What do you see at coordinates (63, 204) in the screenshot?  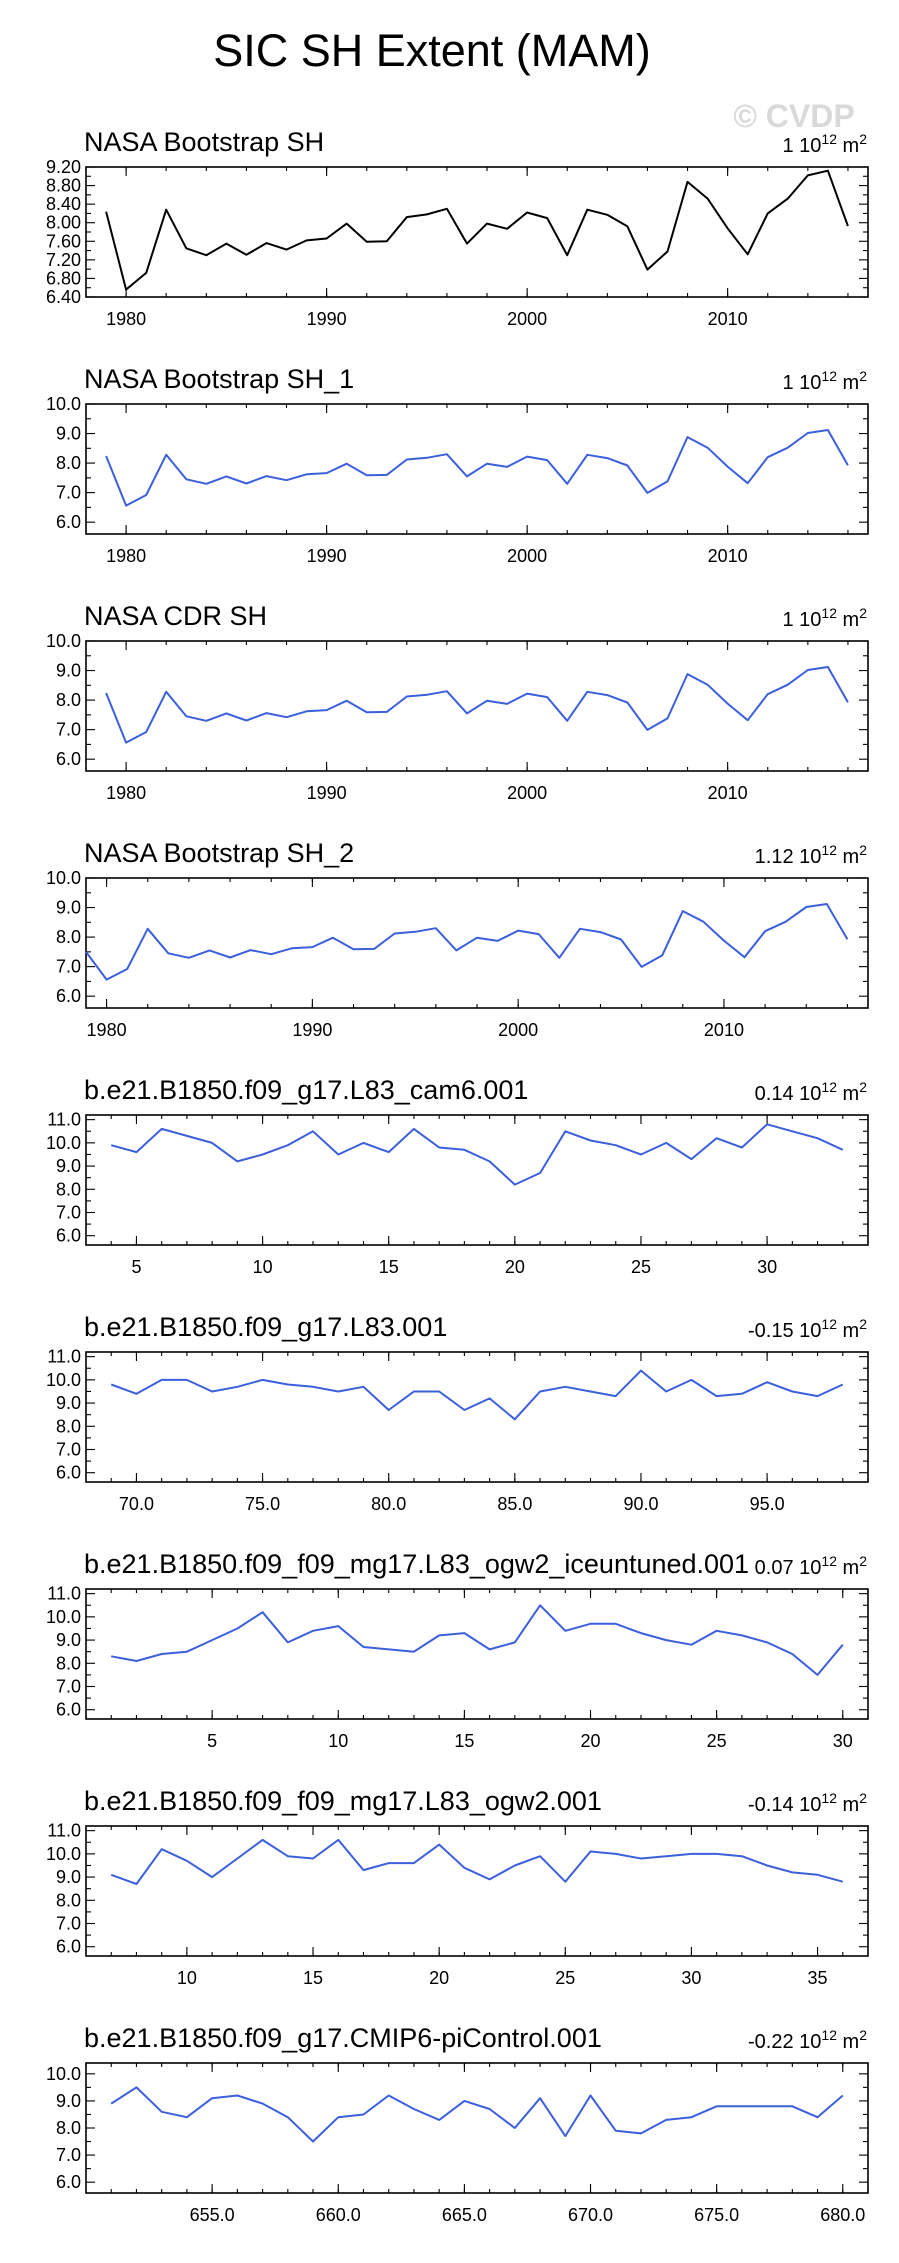 I see `ytick-label: 8.40` at bounding box center [63, 204].